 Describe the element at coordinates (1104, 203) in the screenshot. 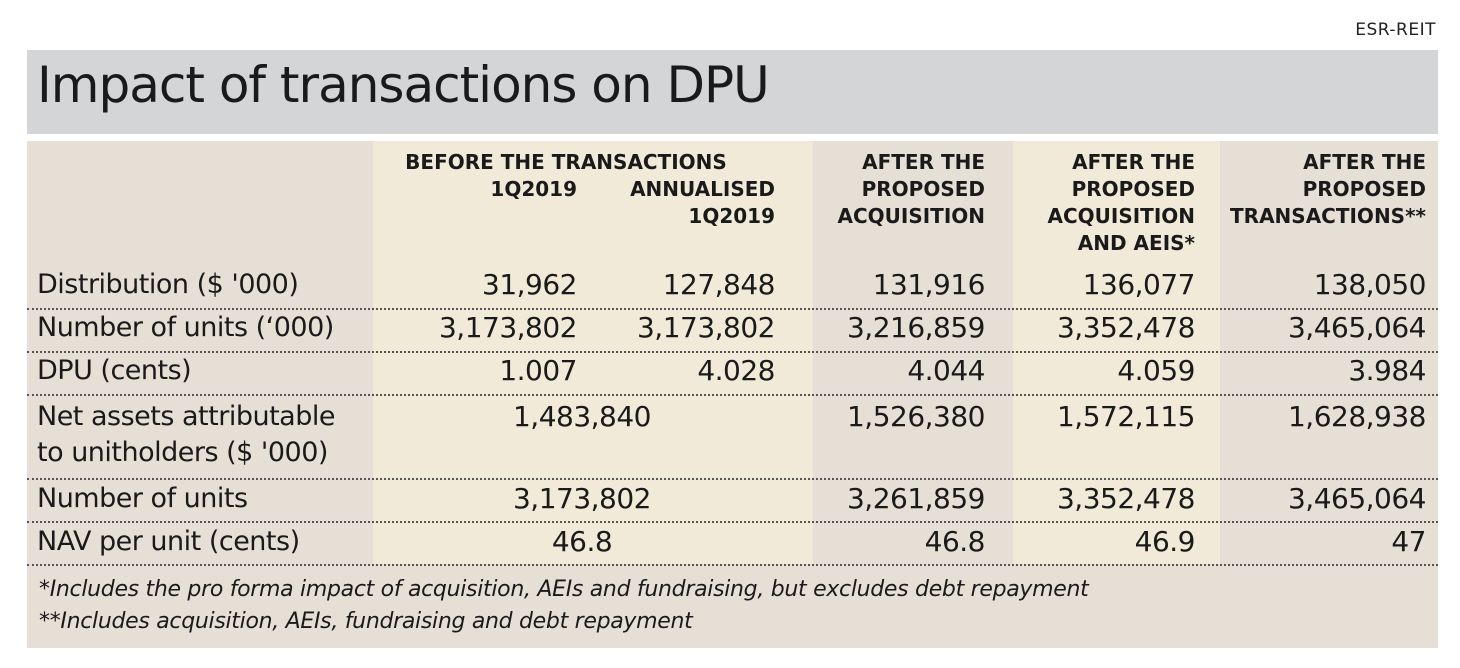

I see `header-after-aeis: AFTER THE PROPOSED ACQUISITION AND AEIS*` at that location.